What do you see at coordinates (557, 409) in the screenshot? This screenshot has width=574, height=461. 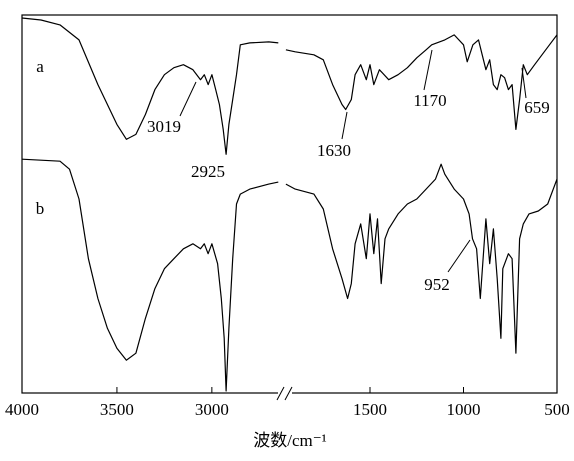 I see `x-tick-label: 500` at bounding box center [557, 409].